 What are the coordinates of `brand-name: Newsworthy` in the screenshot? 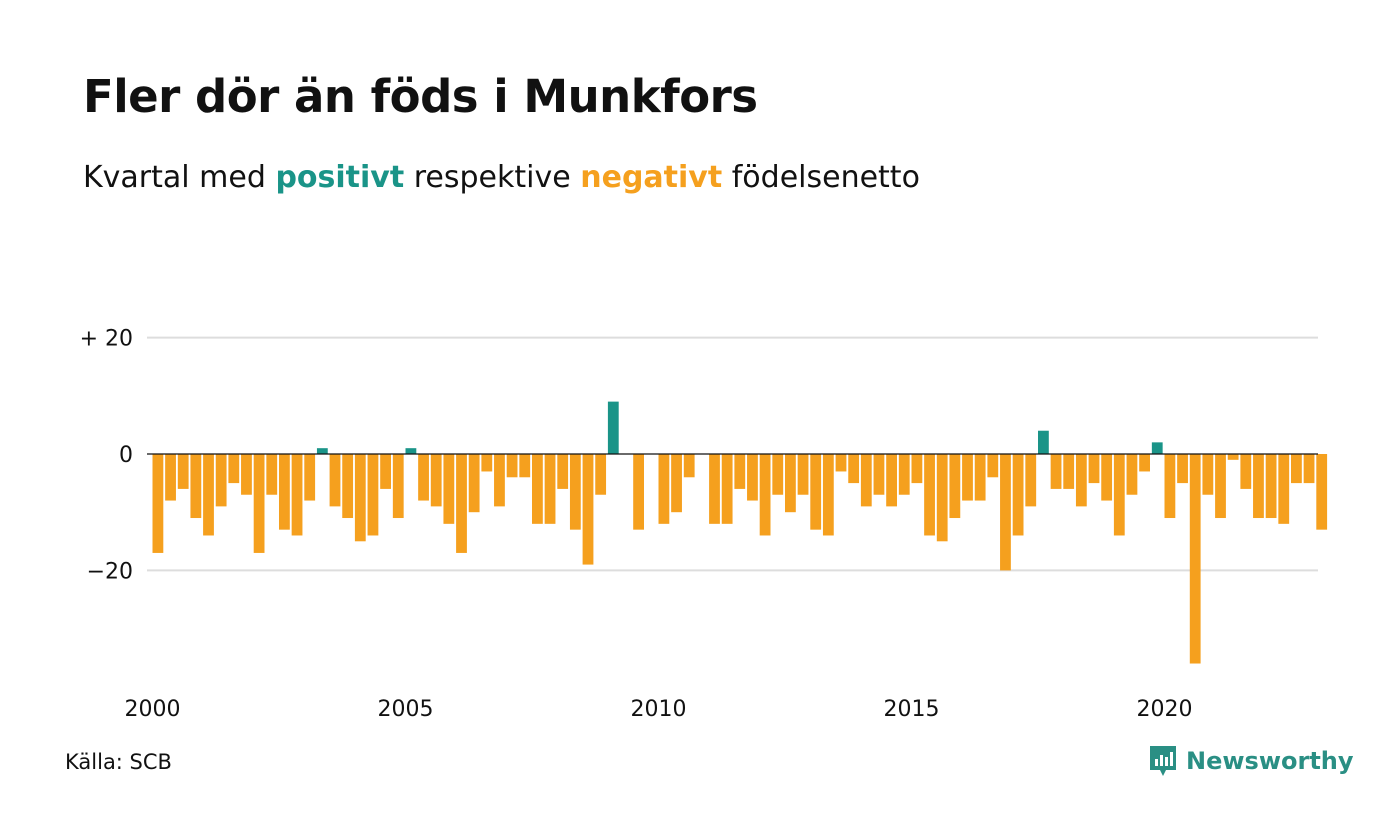 It's located at (1270, 761).